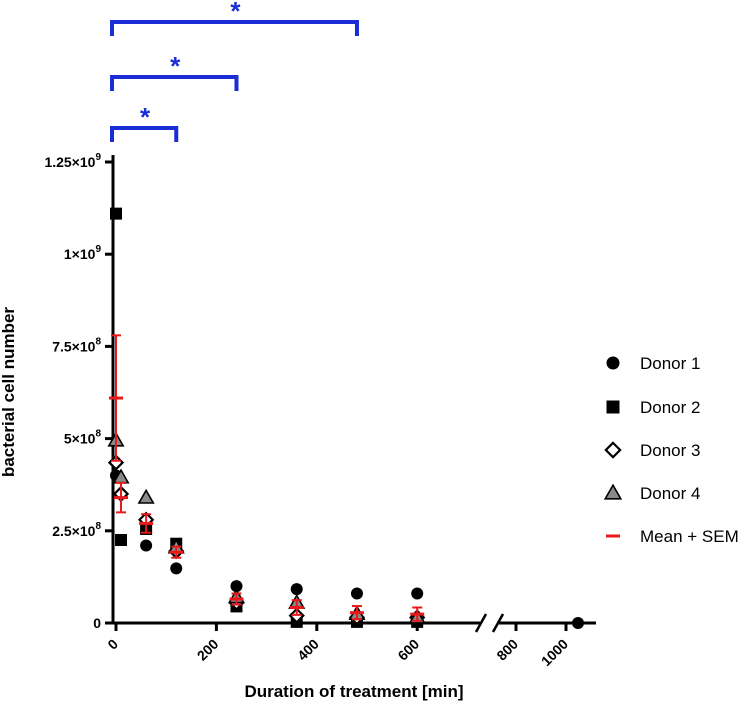  I want to click on legend: Donor 1 Donor 2 Donor 3 Donor 4 Mean + SEM, so click(671, 450).